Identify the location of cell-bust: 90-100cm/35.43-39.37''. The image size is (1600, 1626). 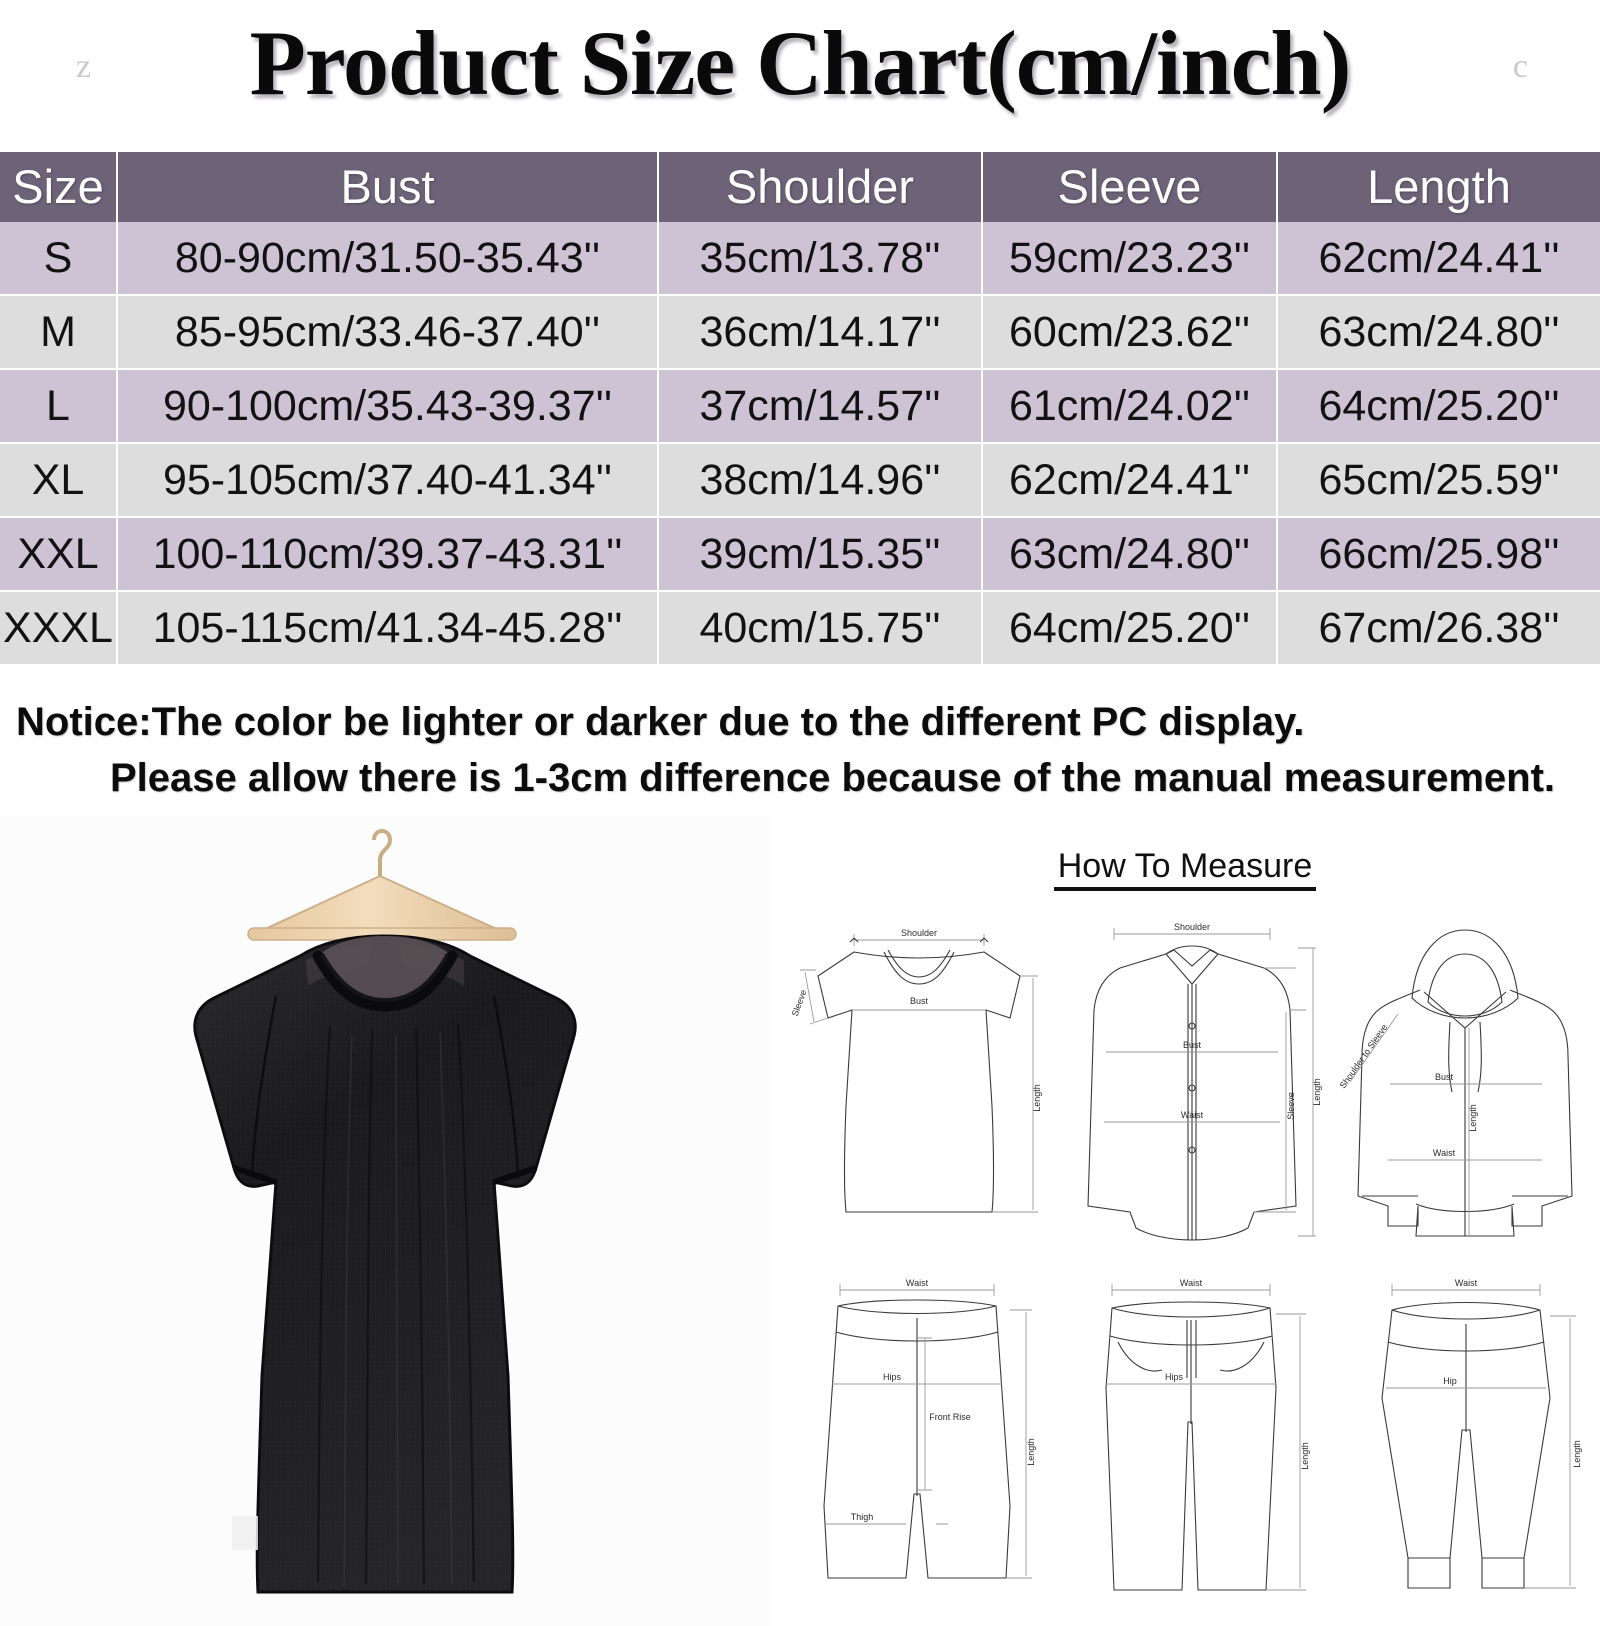
(388, 406).